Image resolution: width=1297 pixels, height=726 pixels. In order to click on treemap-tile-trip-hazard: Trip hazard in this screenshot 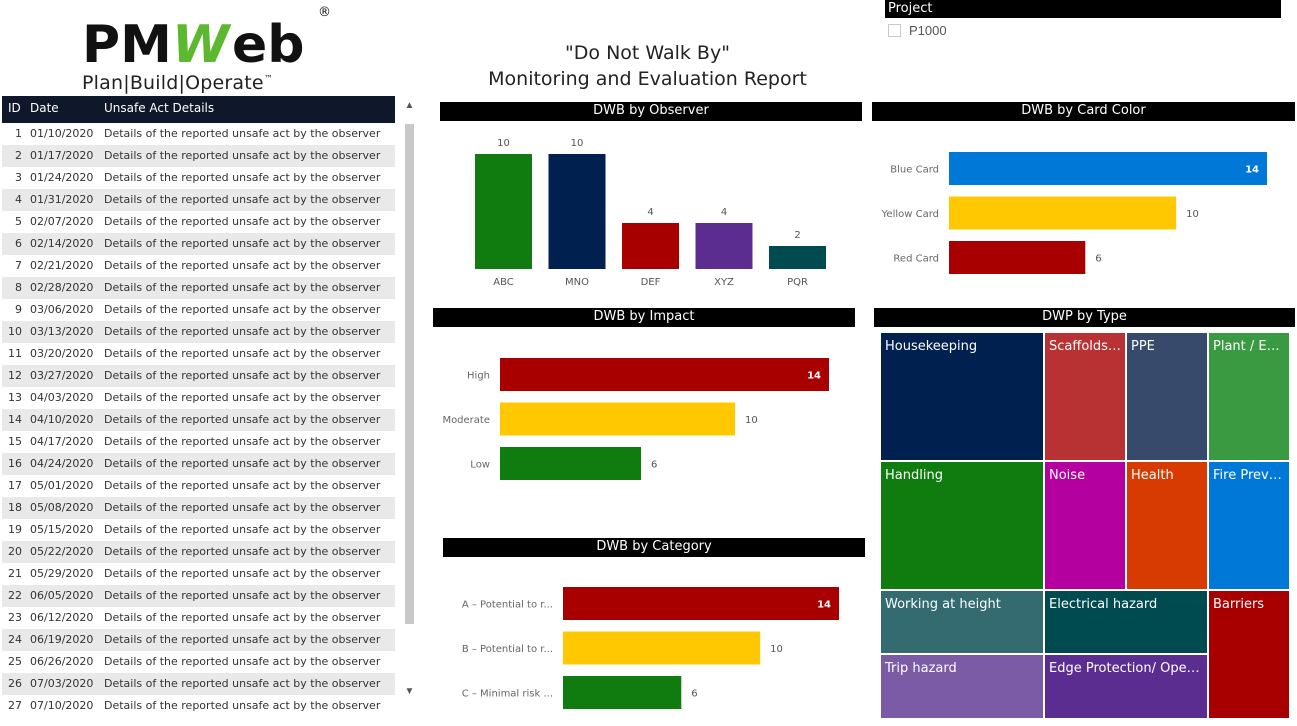, I will do `click(962, 686)`.